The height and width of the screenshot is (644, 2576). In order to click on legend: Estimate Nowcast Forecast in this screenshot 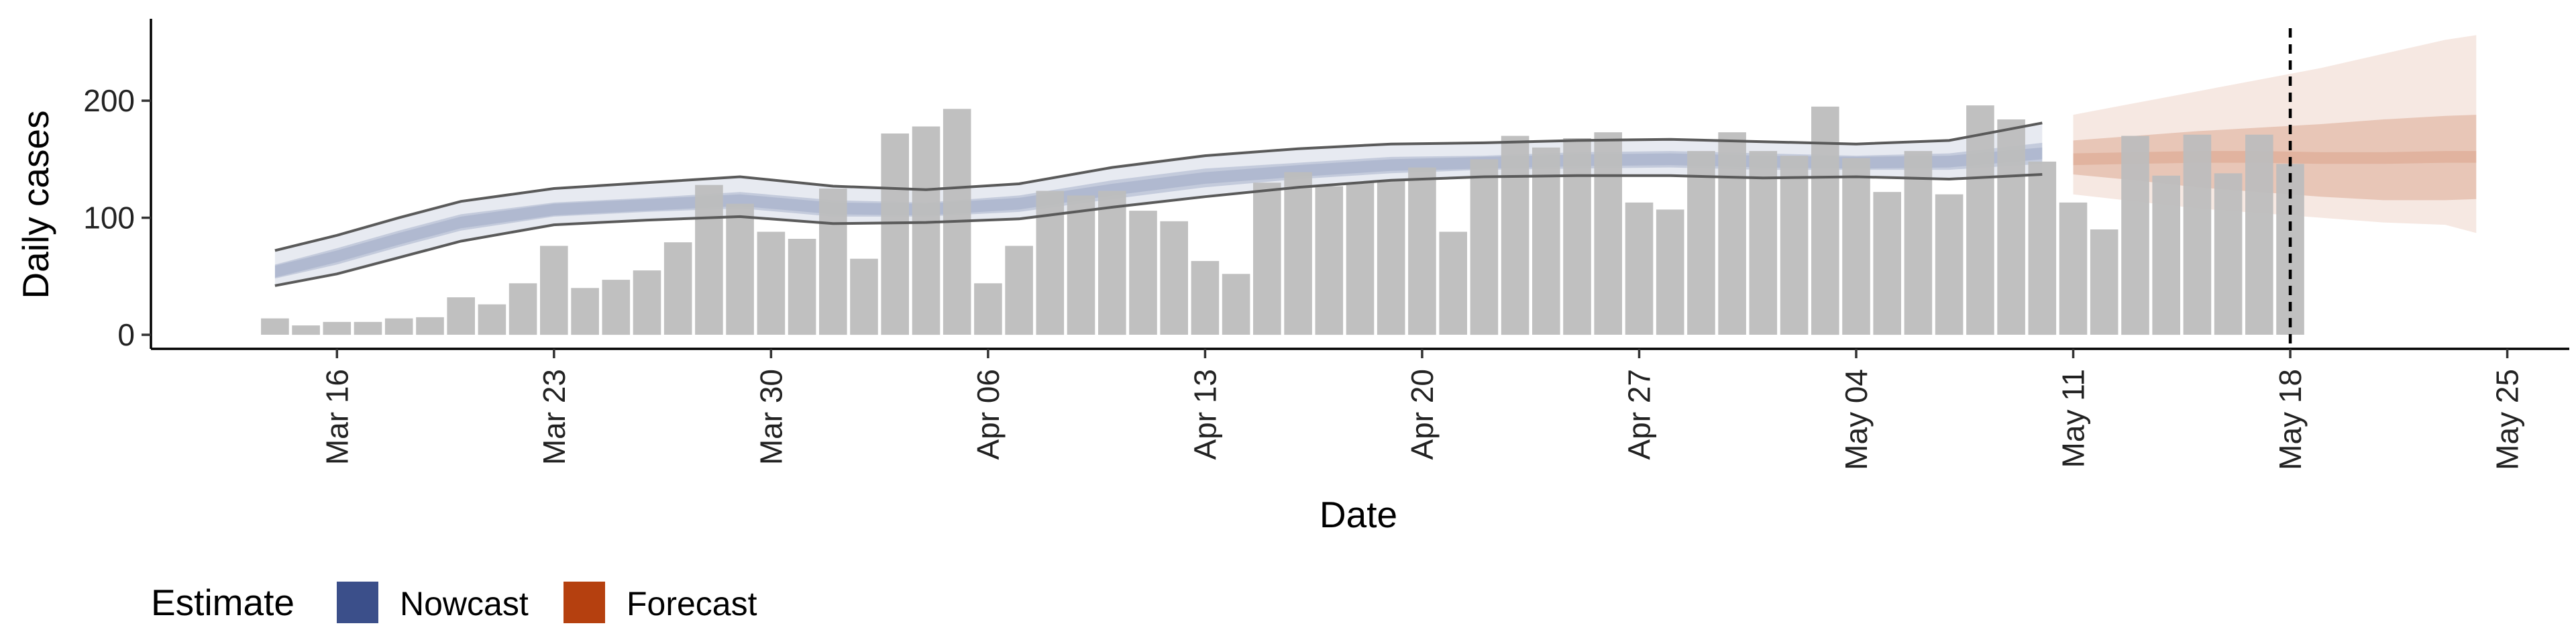, I will do `click(454, 602)`.